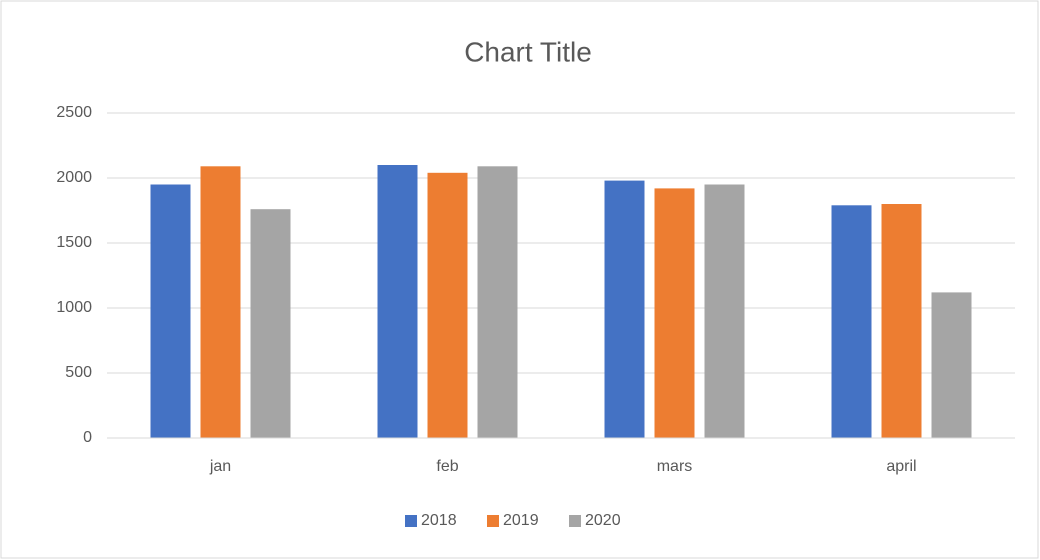  What do you see at coordinates (220, 466) in the screenshot?
I see `x-tick-label: jan` at bounding box center [220, 466].